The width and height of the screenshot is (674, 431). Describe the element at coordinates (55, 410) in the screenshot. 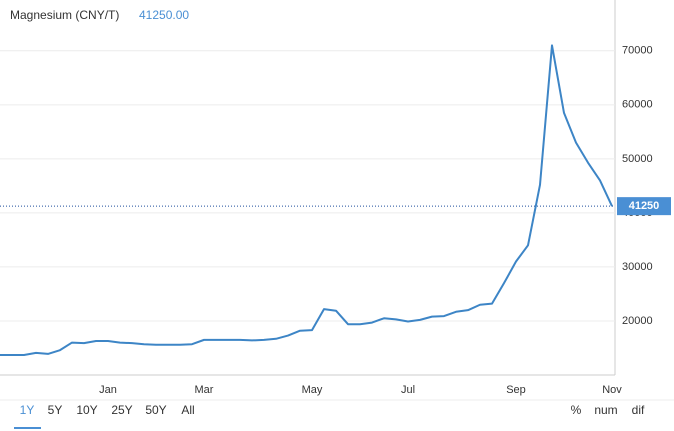

I see `range-button: 5Y` at that location.